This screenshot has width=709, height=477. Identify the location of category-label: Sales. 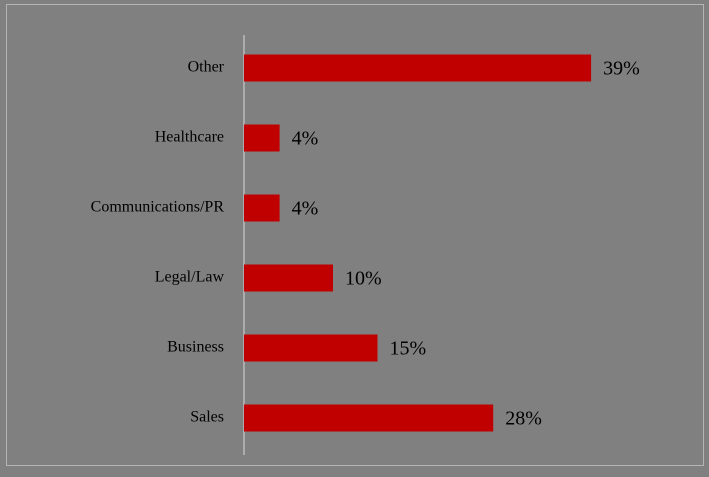
(207, 417).